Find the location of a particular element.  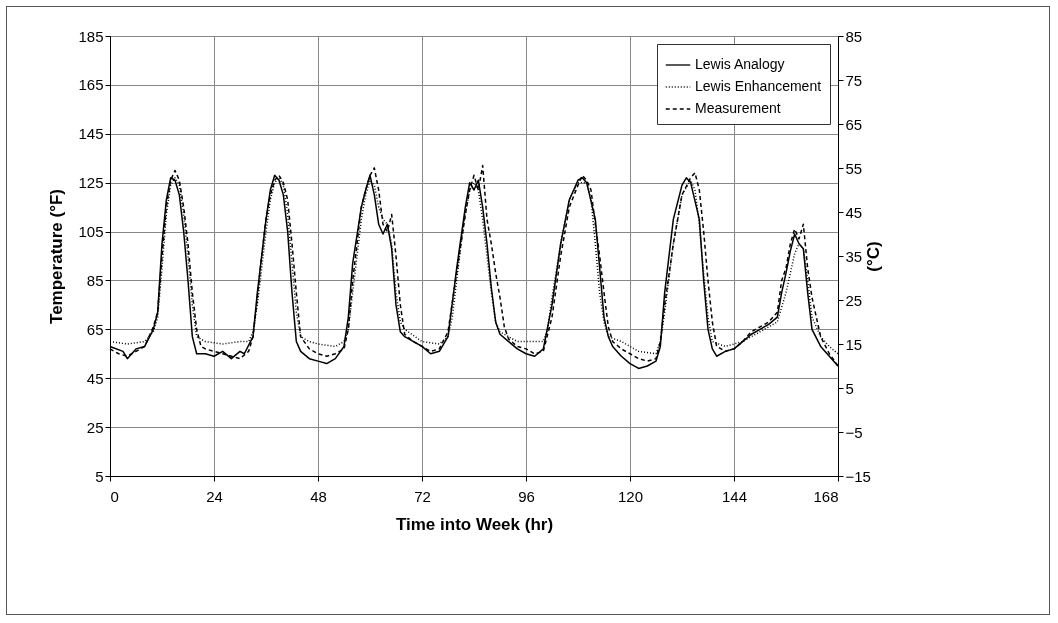

y-tick-label: 165 is located at coordinates (91, 85).